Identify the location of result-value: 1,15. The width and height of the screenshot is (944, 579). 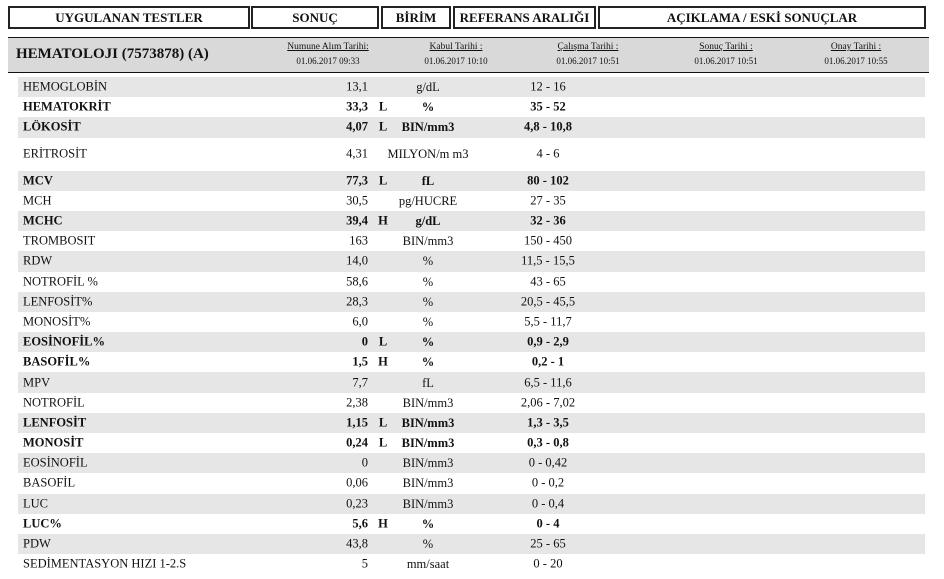
(357, 422).